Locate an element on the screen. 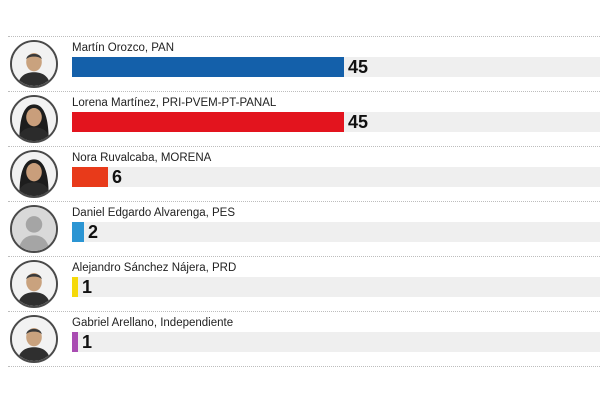 This screenshot has height=400, width=600. generic-person-icon is located at coordinates (34, 229).